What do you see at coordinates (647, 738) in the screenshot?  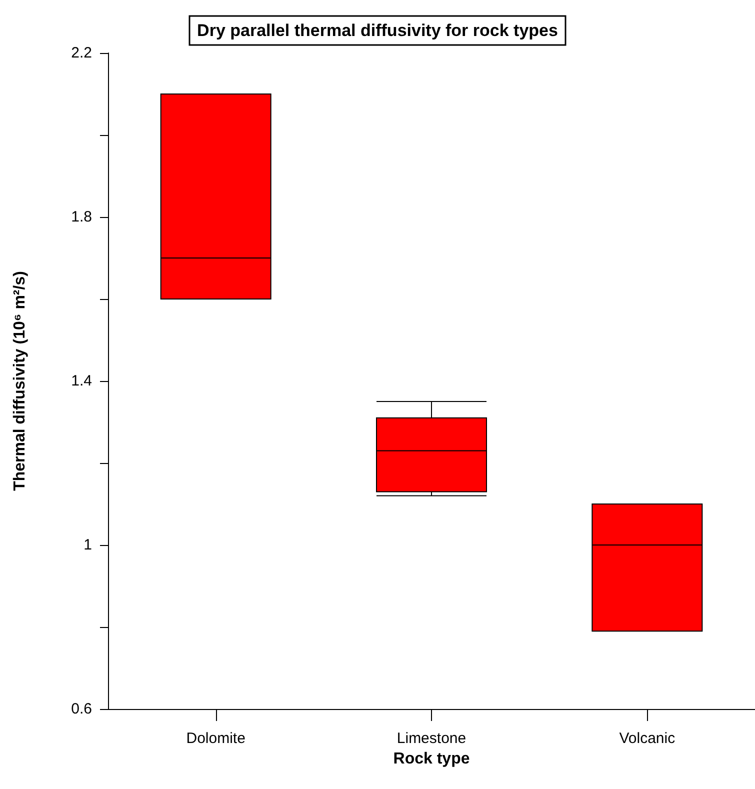 I see `x-tick-label: Volcanic` at bounding box center [647, 738].